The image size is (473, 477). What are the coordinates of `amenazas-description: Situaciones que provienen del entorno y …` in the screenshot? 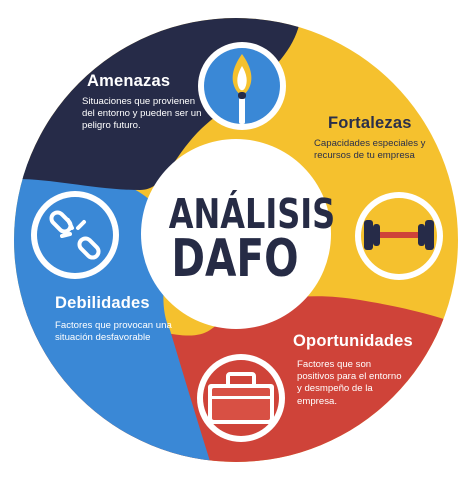 It's located at (142, 114).